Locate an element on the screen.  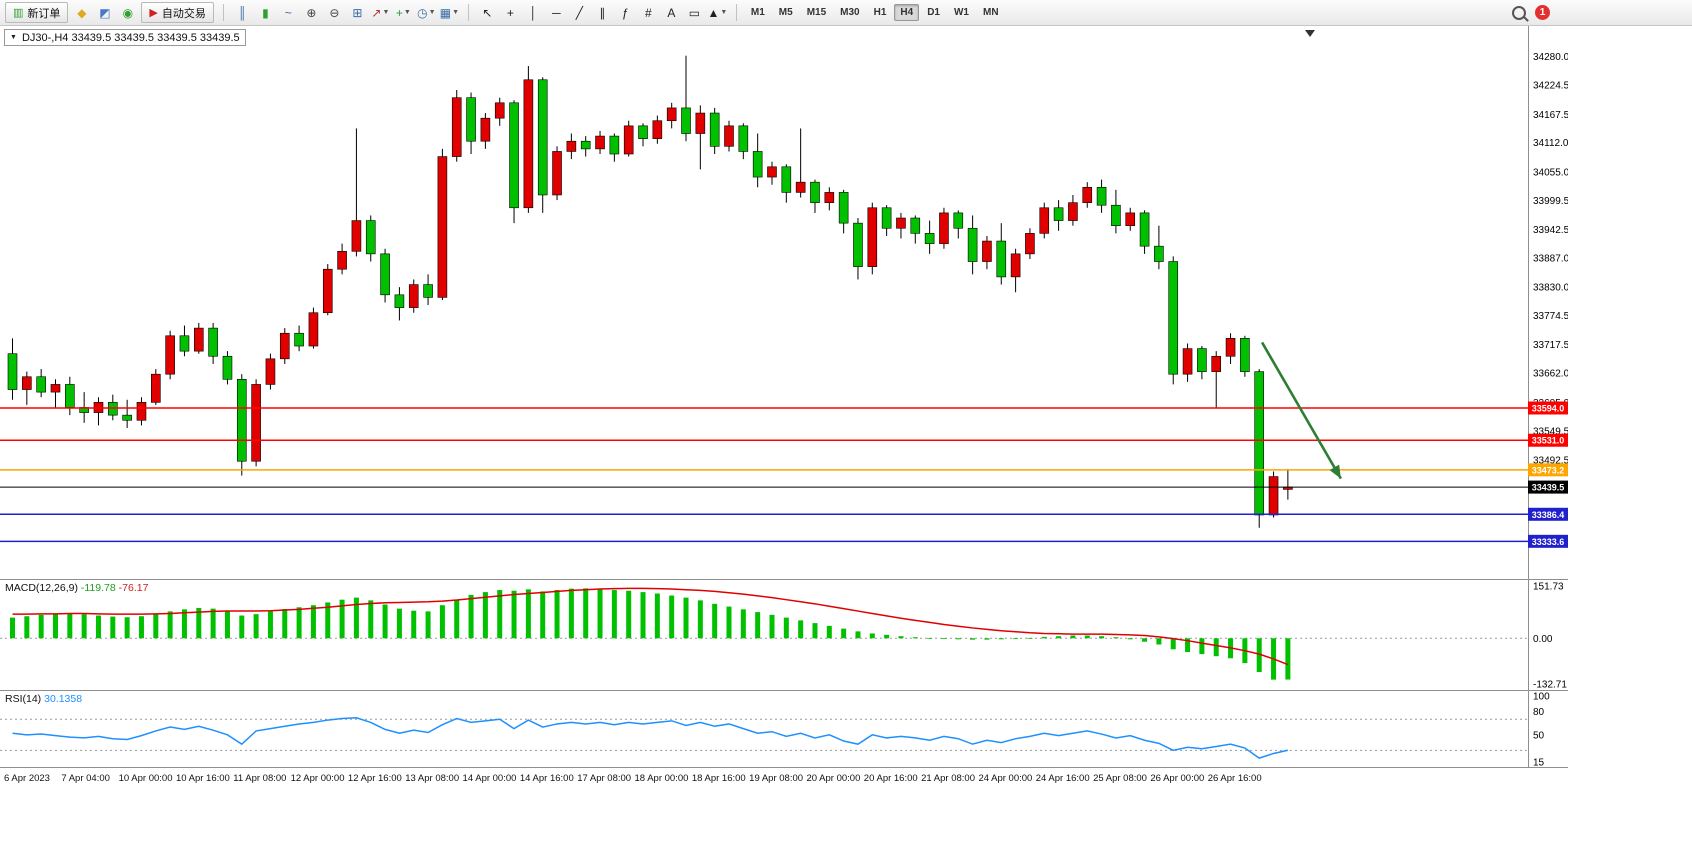
indicators-icon: ↗ ▼ is located at coordinates (380, 12).